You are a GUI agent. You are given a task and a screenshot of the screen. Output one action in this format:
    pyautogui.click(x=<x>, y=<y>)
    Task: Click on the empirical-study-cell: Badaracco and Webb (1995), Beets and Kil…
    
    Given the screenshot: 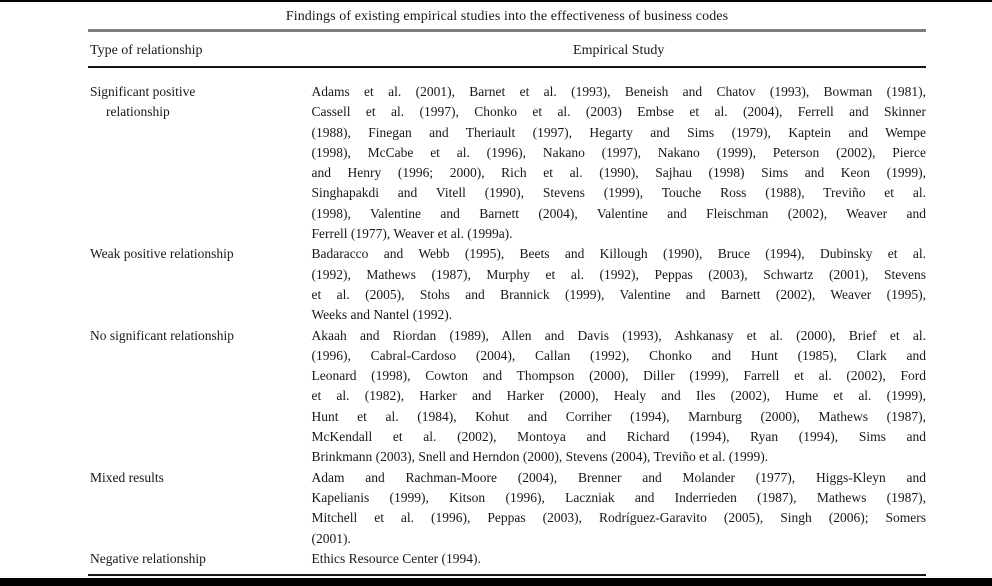 What is the action you would take?
    pyautogui.click(x=618, y=284)
    